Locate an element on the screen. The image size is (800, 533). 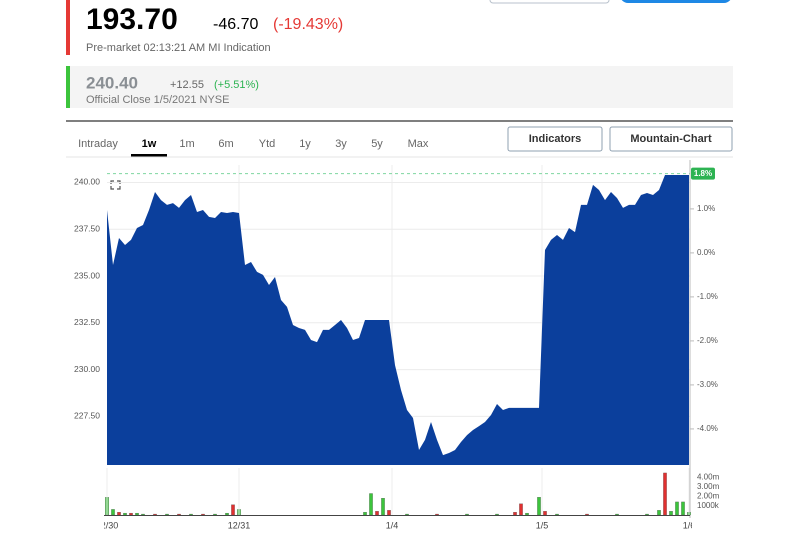
x-tick-label: 1/4 is located at coordinates (392, 525).